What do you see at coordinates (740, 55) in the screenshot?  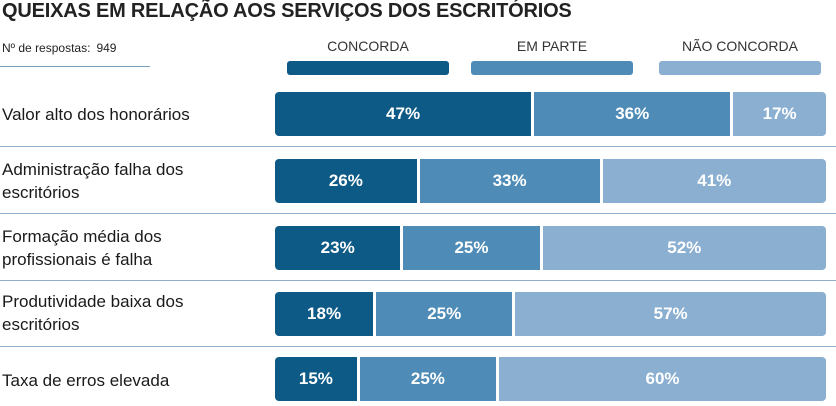 I see `legend-item: NÃO CONCORDA` at bounding box center [740, 55].